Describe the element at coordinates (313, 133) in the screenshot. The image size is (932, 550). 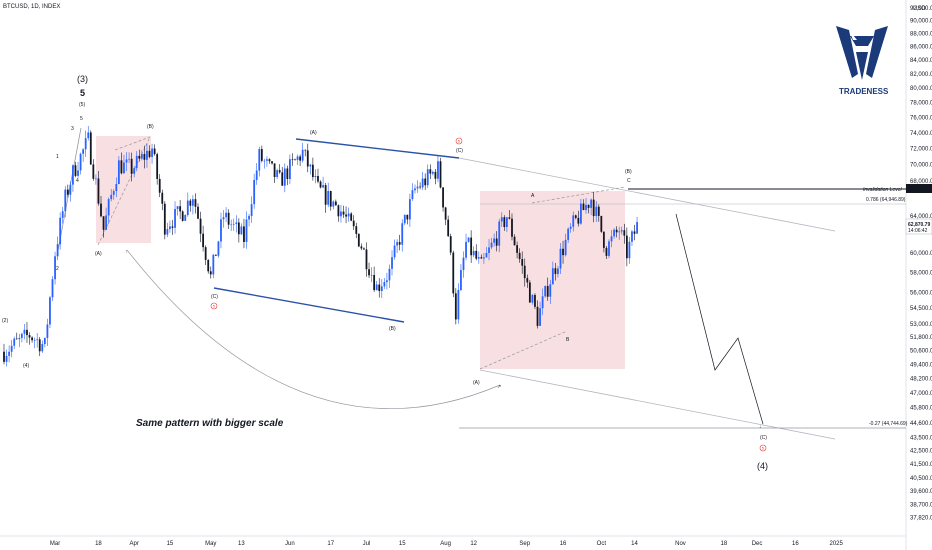
I see `label-a2: (A)` at that location.